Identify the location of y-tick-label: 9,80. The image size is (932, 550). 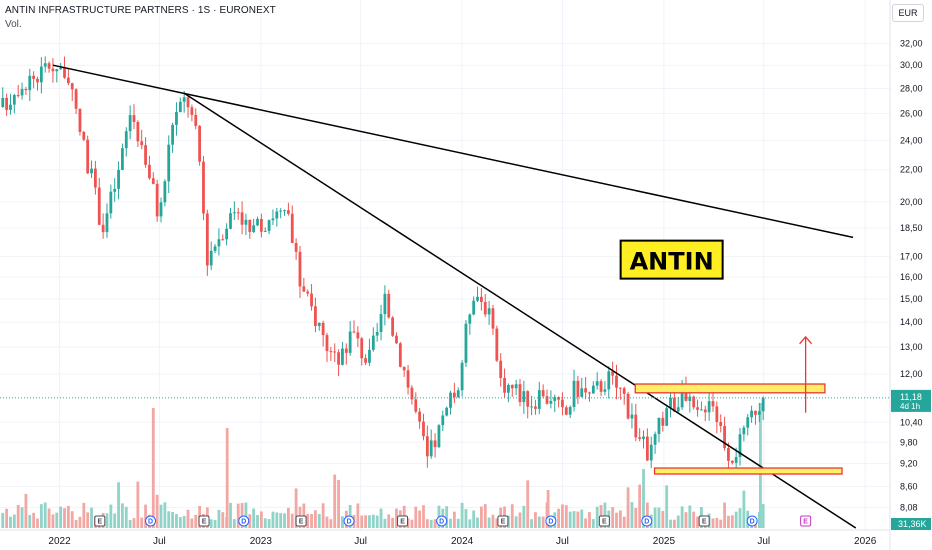
(909, 442).